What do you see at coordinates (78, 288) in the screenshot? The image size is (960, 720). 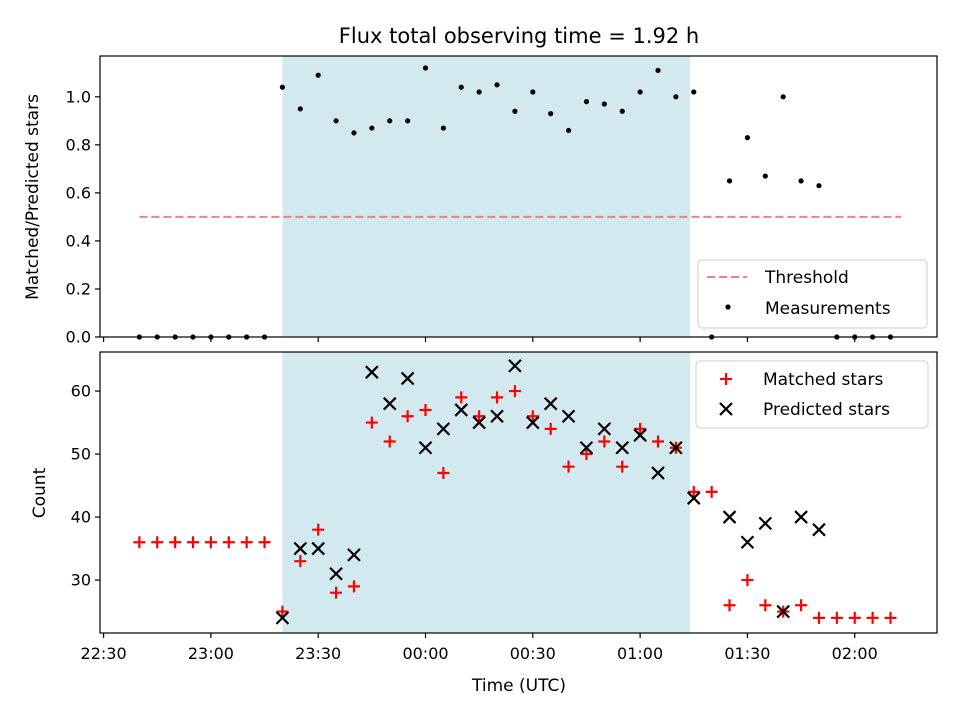 I see `y-tick-label: 0.2` at bounding box center [78, 288].